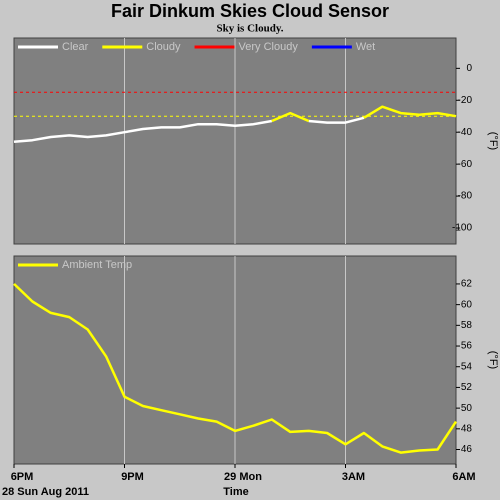 This screenshot has height=500, width=500. What do you see at coordinates (235, 492) in the screenshot?
I see `x-axis-label: Time` at bounding box center [235, 492].